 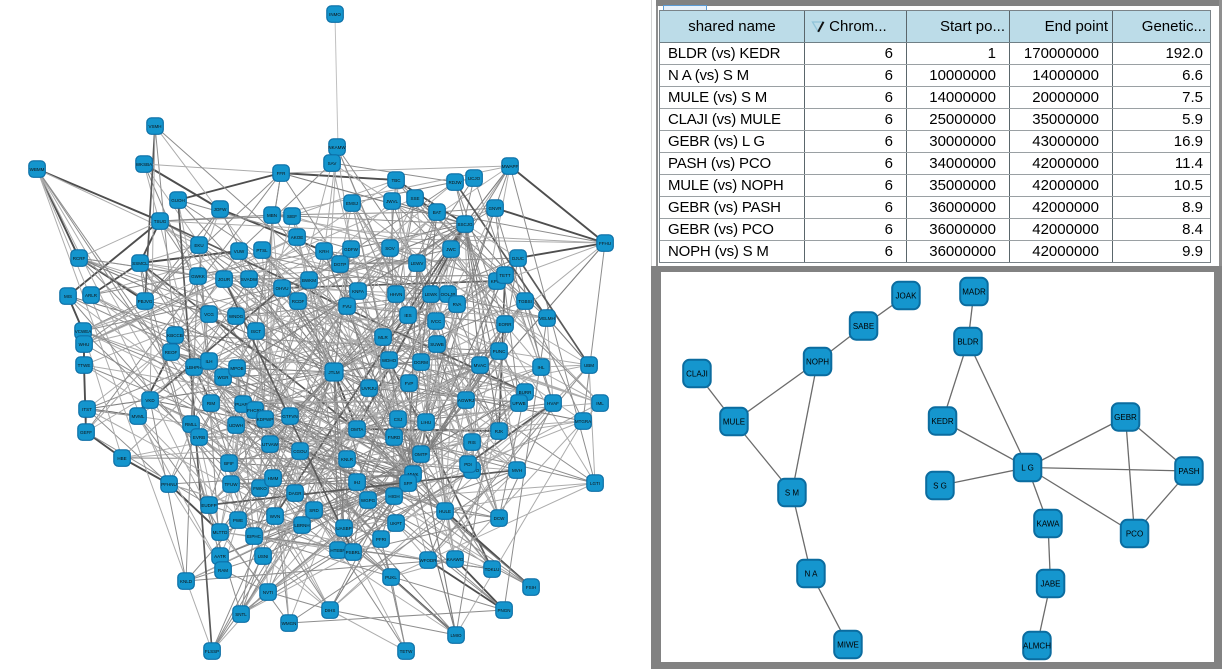 I want to click on svg-text: HVAF, so click(x=553, y=403).